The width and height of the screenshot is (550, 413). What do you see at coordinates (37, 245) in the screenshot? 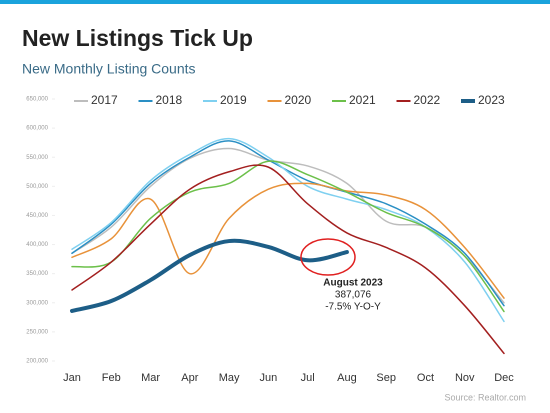
I see `y-tick-label: 400,000` at bounding box center [37, 245].